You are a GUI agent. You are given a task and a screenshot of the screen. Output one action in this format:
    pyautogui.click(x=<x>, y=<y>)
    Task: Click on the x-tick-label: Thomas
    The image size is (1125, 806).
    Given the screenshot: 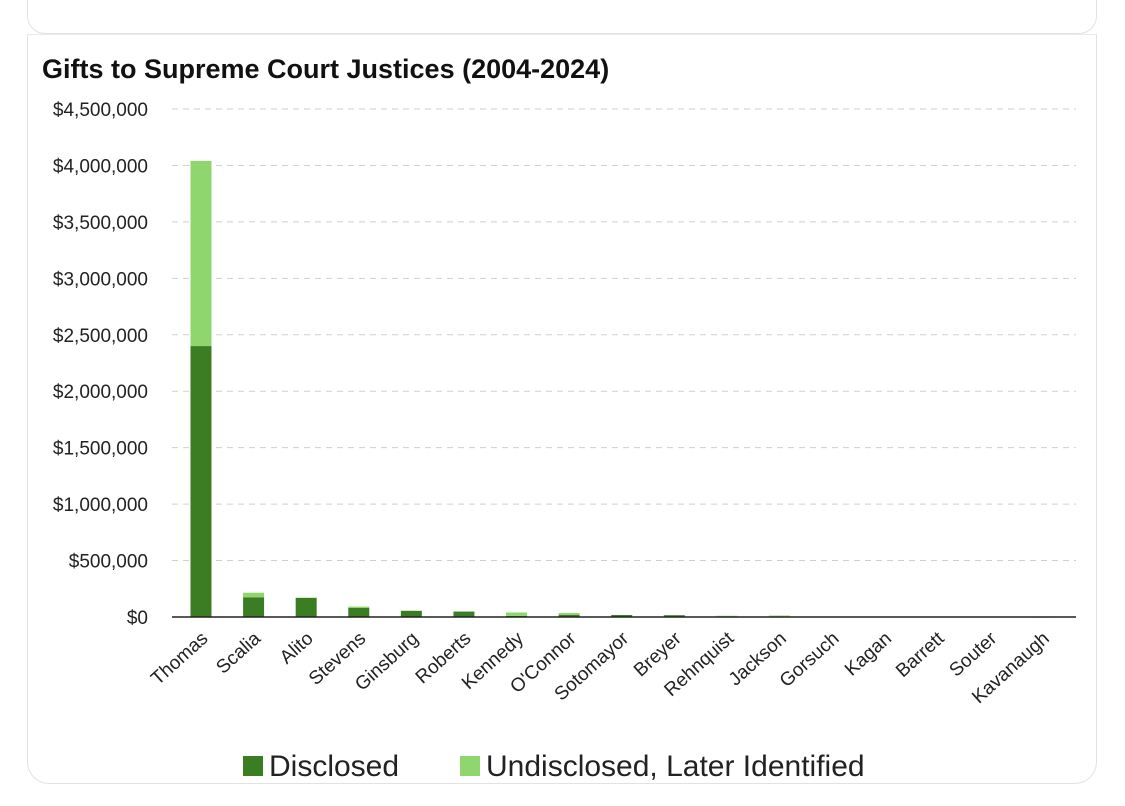 What is the action you would take?
    pyautogui.click(x=179, y=659)
    